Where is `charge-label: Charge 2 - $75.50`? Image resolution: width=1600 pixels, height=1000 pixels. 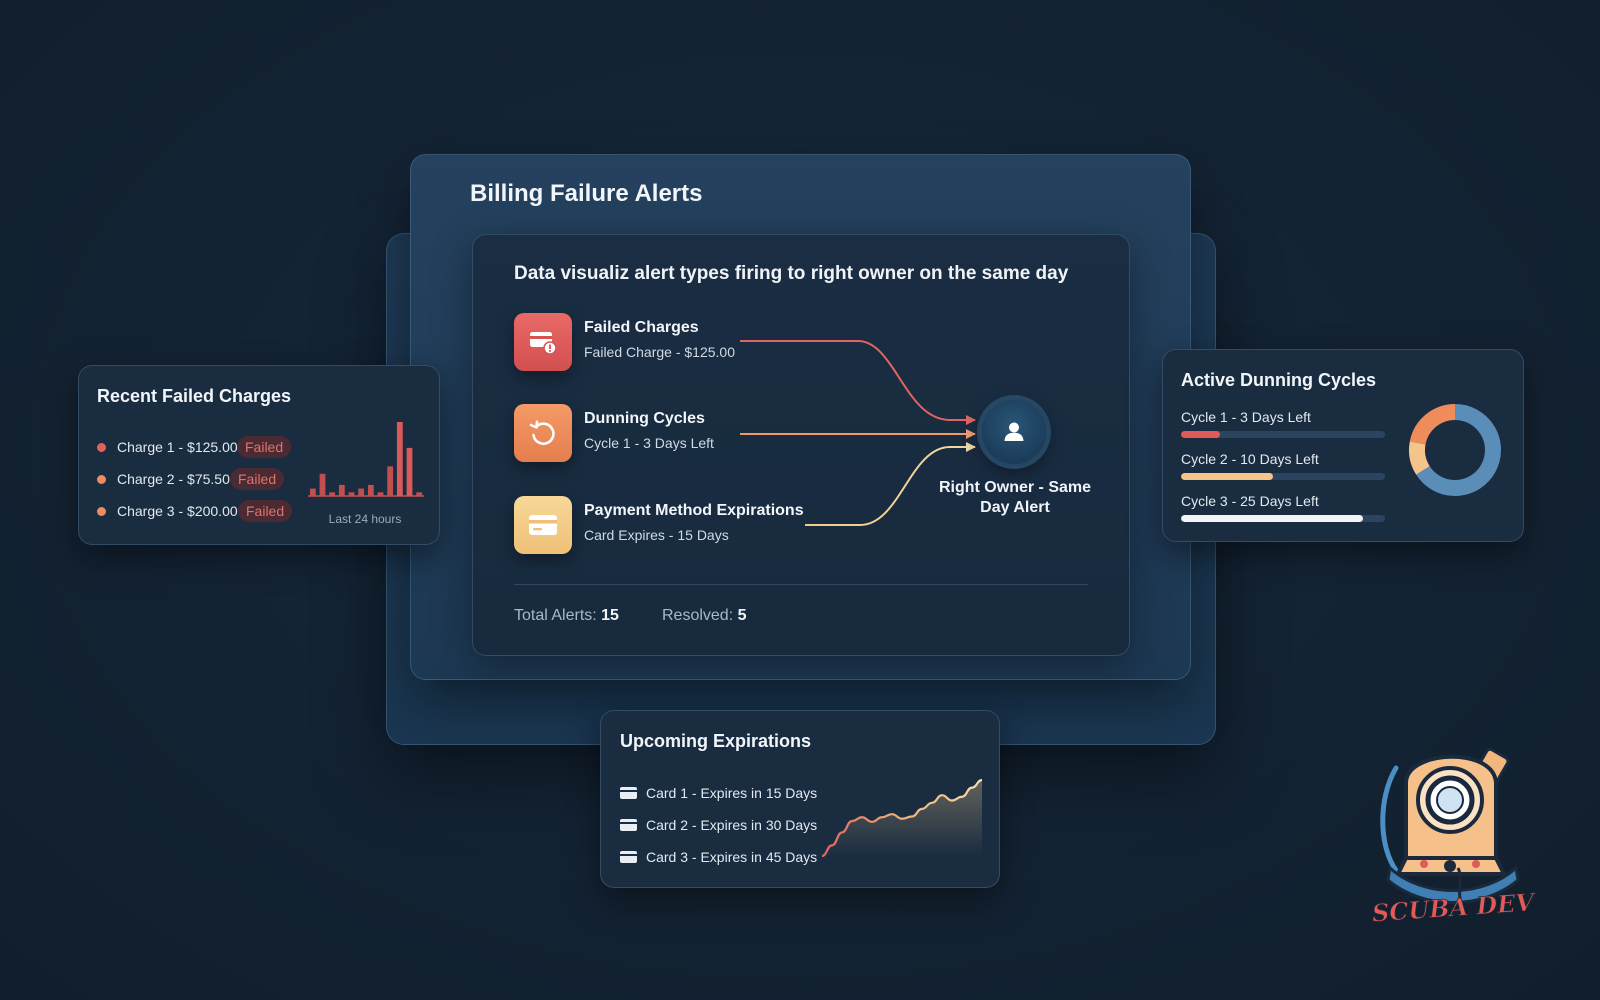
charge-label: Charge 2 - $75.50 is located at coordinates (173, 479).